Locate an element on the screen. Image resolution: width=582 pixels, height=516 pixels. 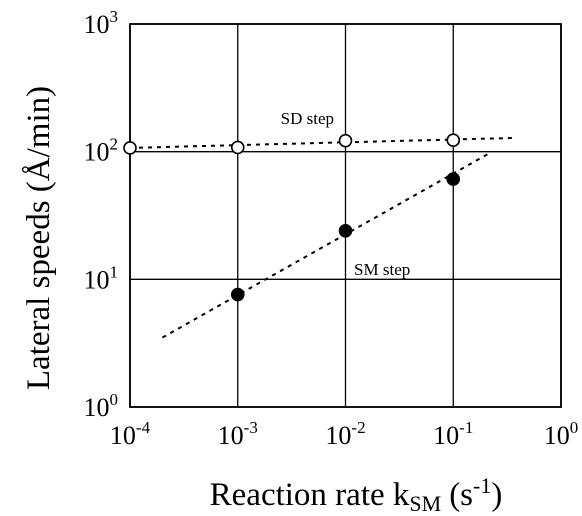
y-tick-exponent: 0 is located at coordinates (114, 399).